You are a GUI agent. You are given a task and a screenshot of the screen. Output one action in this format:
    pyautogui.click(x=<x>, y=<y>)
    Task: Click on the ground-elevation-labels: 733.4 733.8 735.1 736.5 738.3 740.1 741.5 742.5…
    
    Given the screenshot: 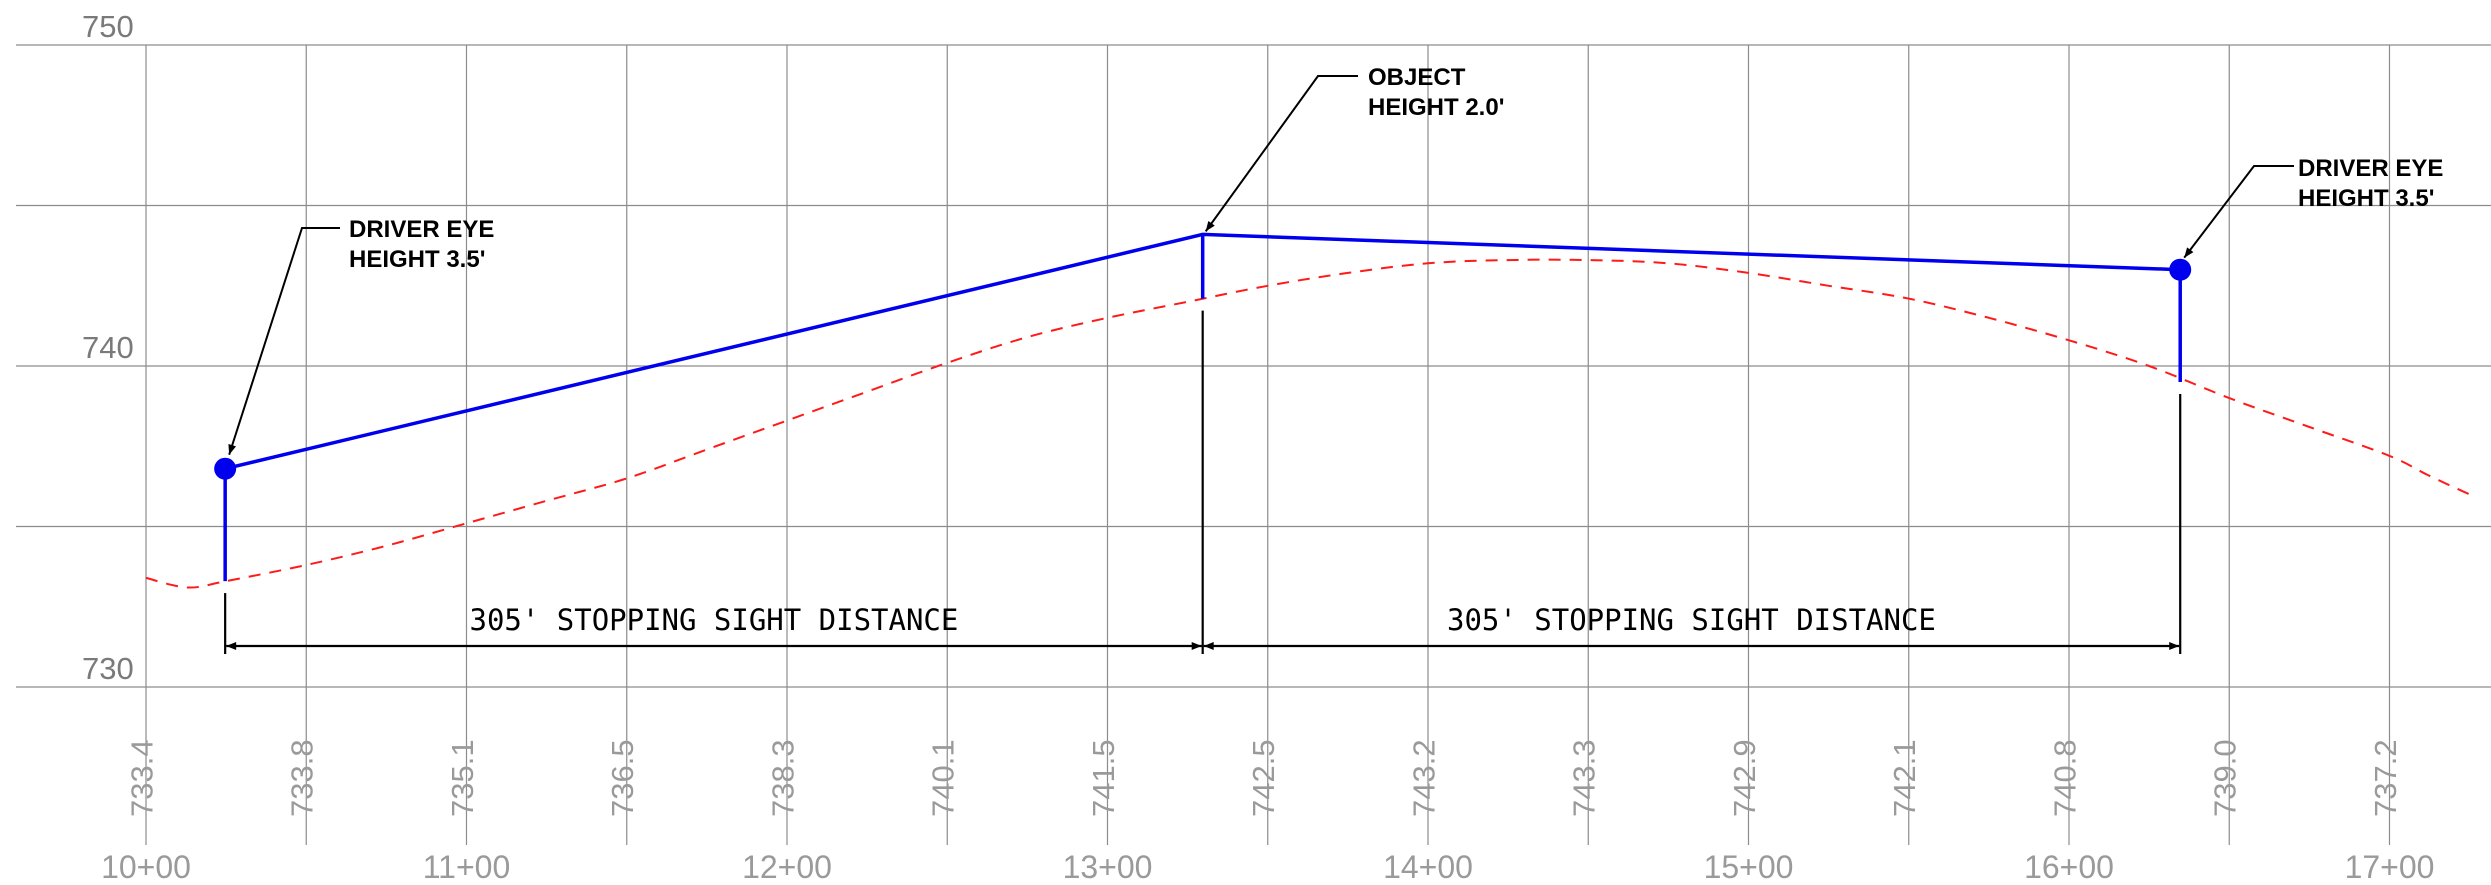 What is the action you would take?
    pyautogui.click(x=1263, y=778)
    